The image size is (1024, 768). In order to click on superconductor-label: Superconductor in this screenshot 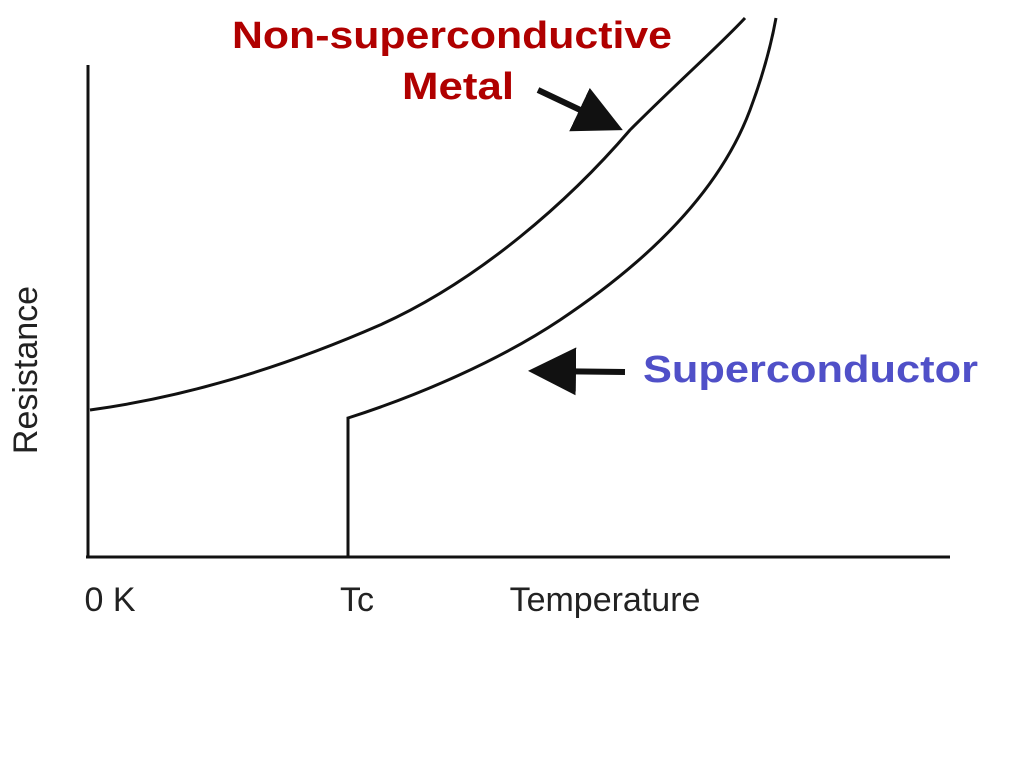, I will do `click(810, 370)`.